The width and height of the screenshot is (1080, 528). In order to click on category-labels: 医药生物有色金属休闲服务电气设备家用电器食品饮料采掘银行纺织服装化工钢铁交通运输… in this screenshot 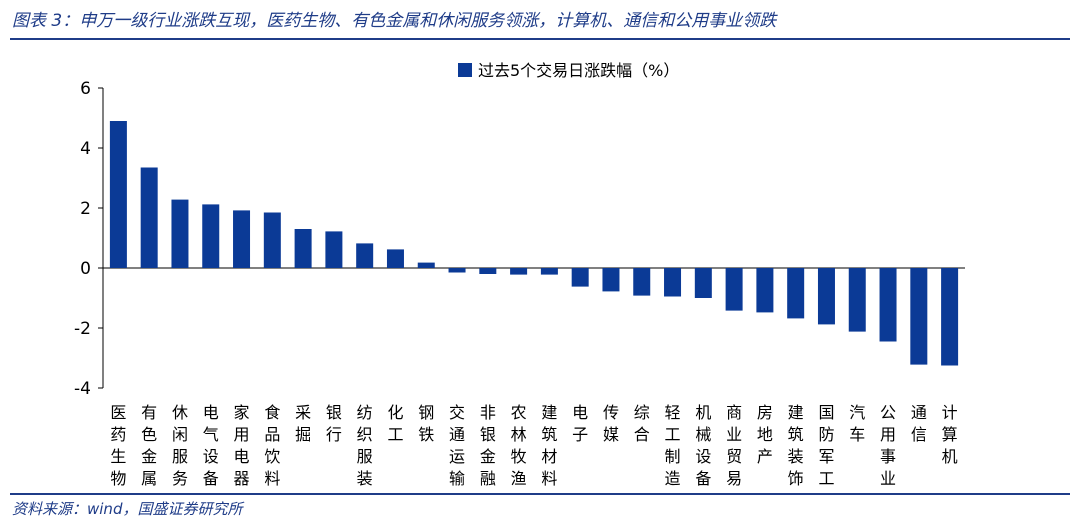, I will do `click(533, 445)`.